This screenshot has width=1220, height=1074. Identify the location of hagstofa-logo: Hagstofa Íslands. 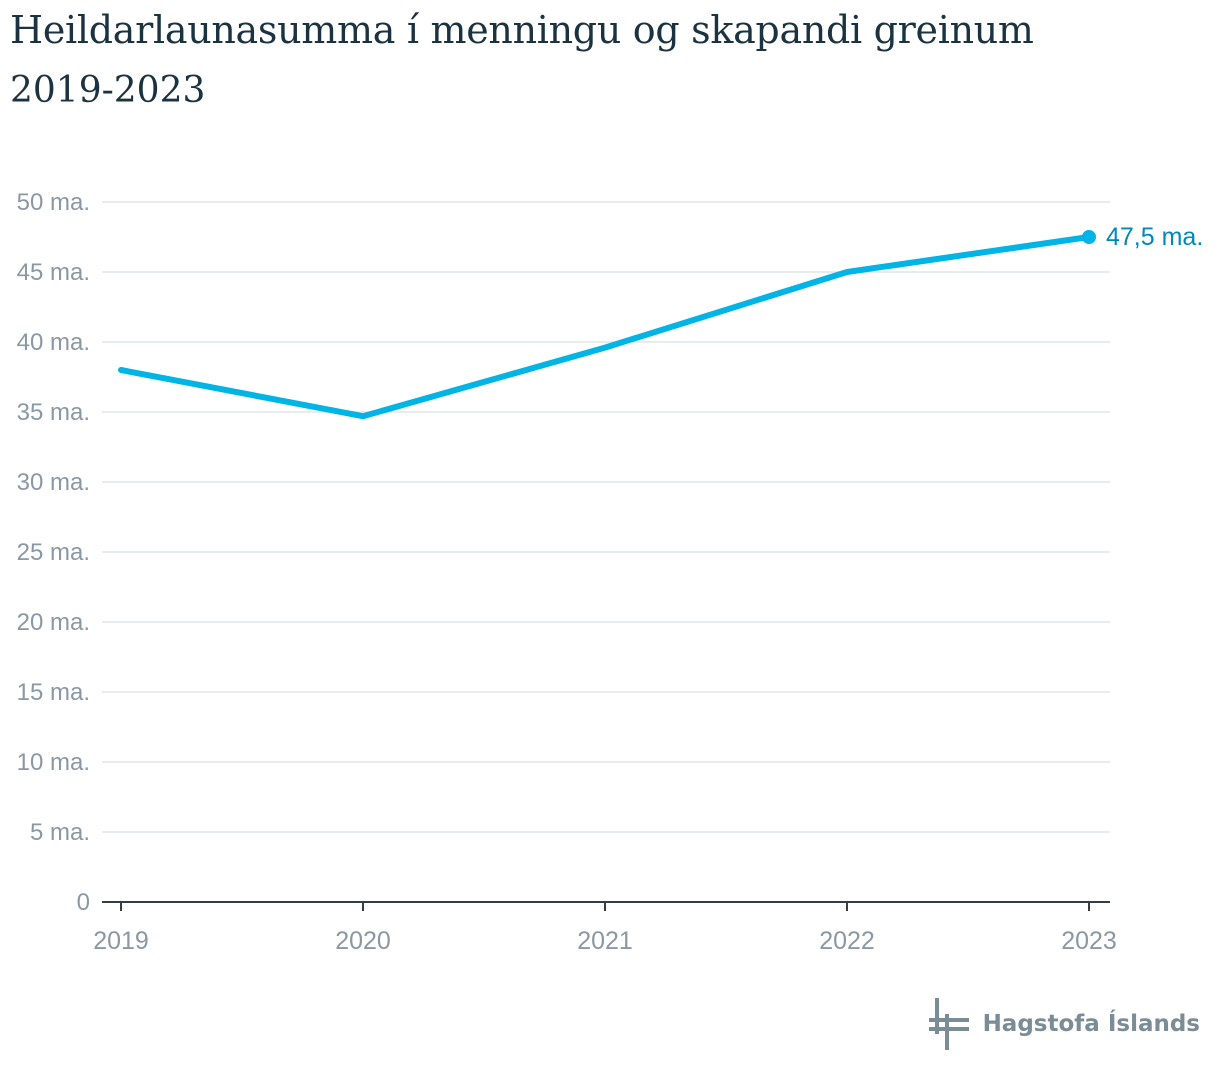
(1064, 1024).